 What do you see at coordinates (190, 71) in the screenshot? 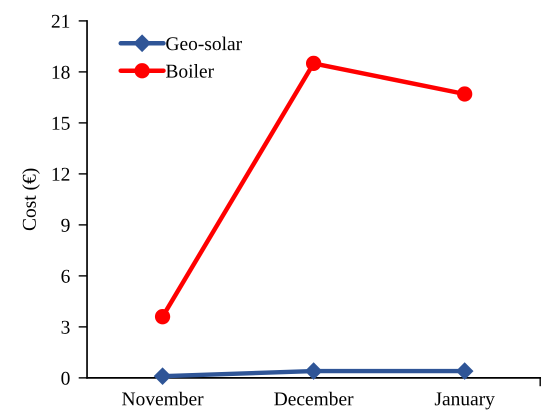
I see `legend-label: Boiler` at bounding box center [190, 71].